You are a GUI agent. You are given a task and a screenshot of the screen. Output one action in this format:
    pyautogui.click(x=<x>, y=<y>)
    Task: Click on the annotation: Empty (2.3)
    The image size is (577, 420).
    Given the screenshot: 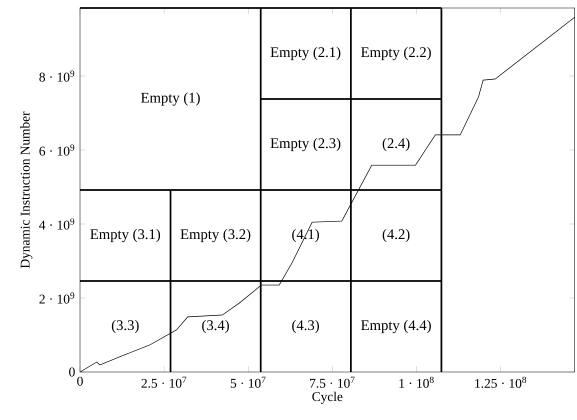 What is the action you would take?
    pyautogui.click(x=305, y=145)
    